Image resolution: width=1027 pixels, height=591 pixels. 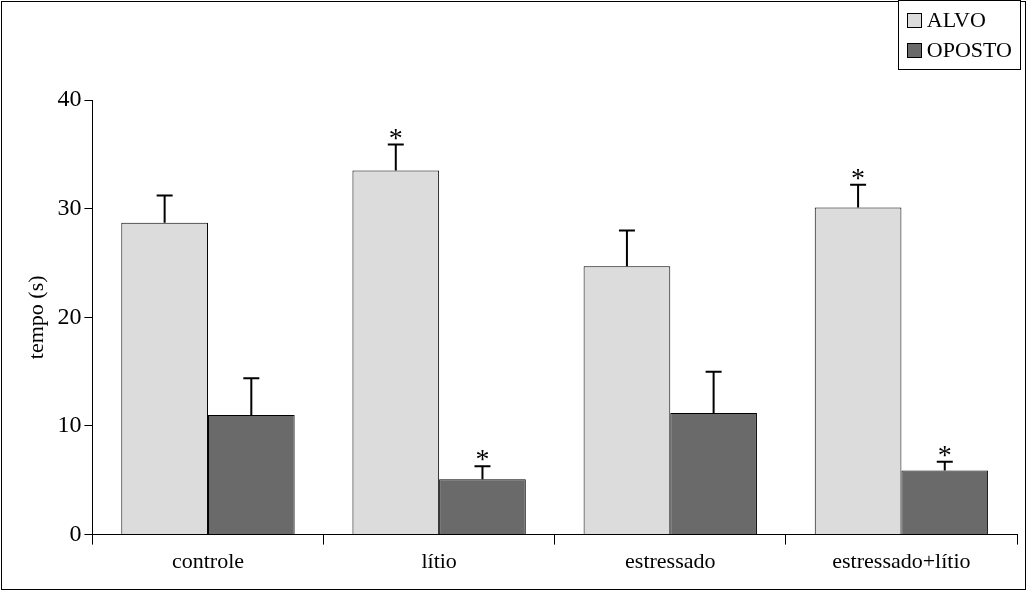 I want to click on y-tick-label: 0, so click(x=75, y=532).